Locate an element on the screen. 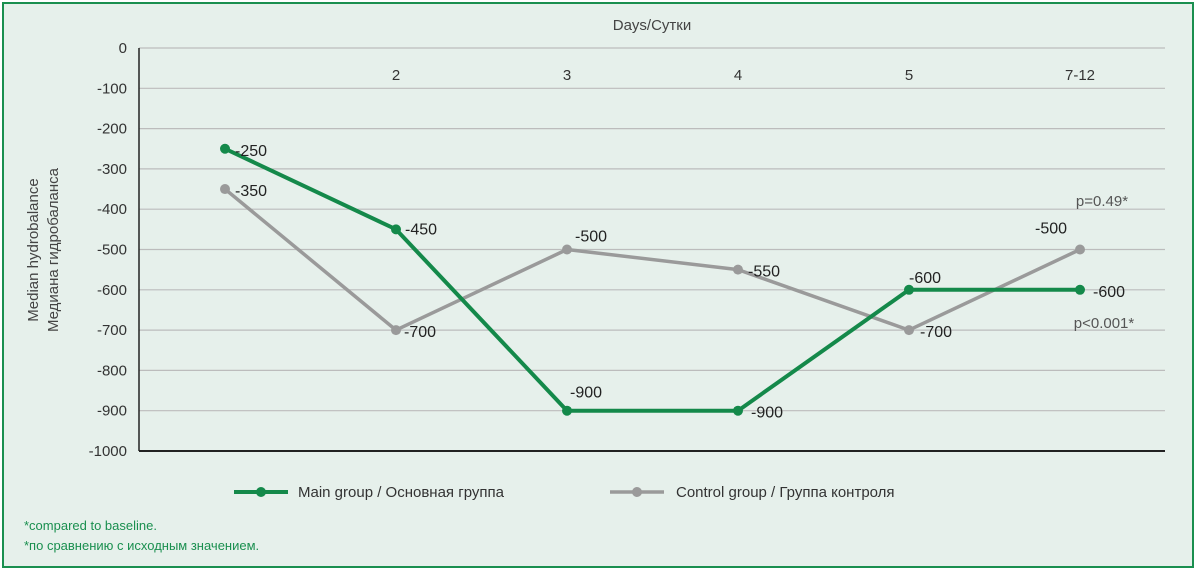 Image resolution: width=1200 pixels, height=574 pixels. data-label-control: -350 is located at coordinates (251, 191).